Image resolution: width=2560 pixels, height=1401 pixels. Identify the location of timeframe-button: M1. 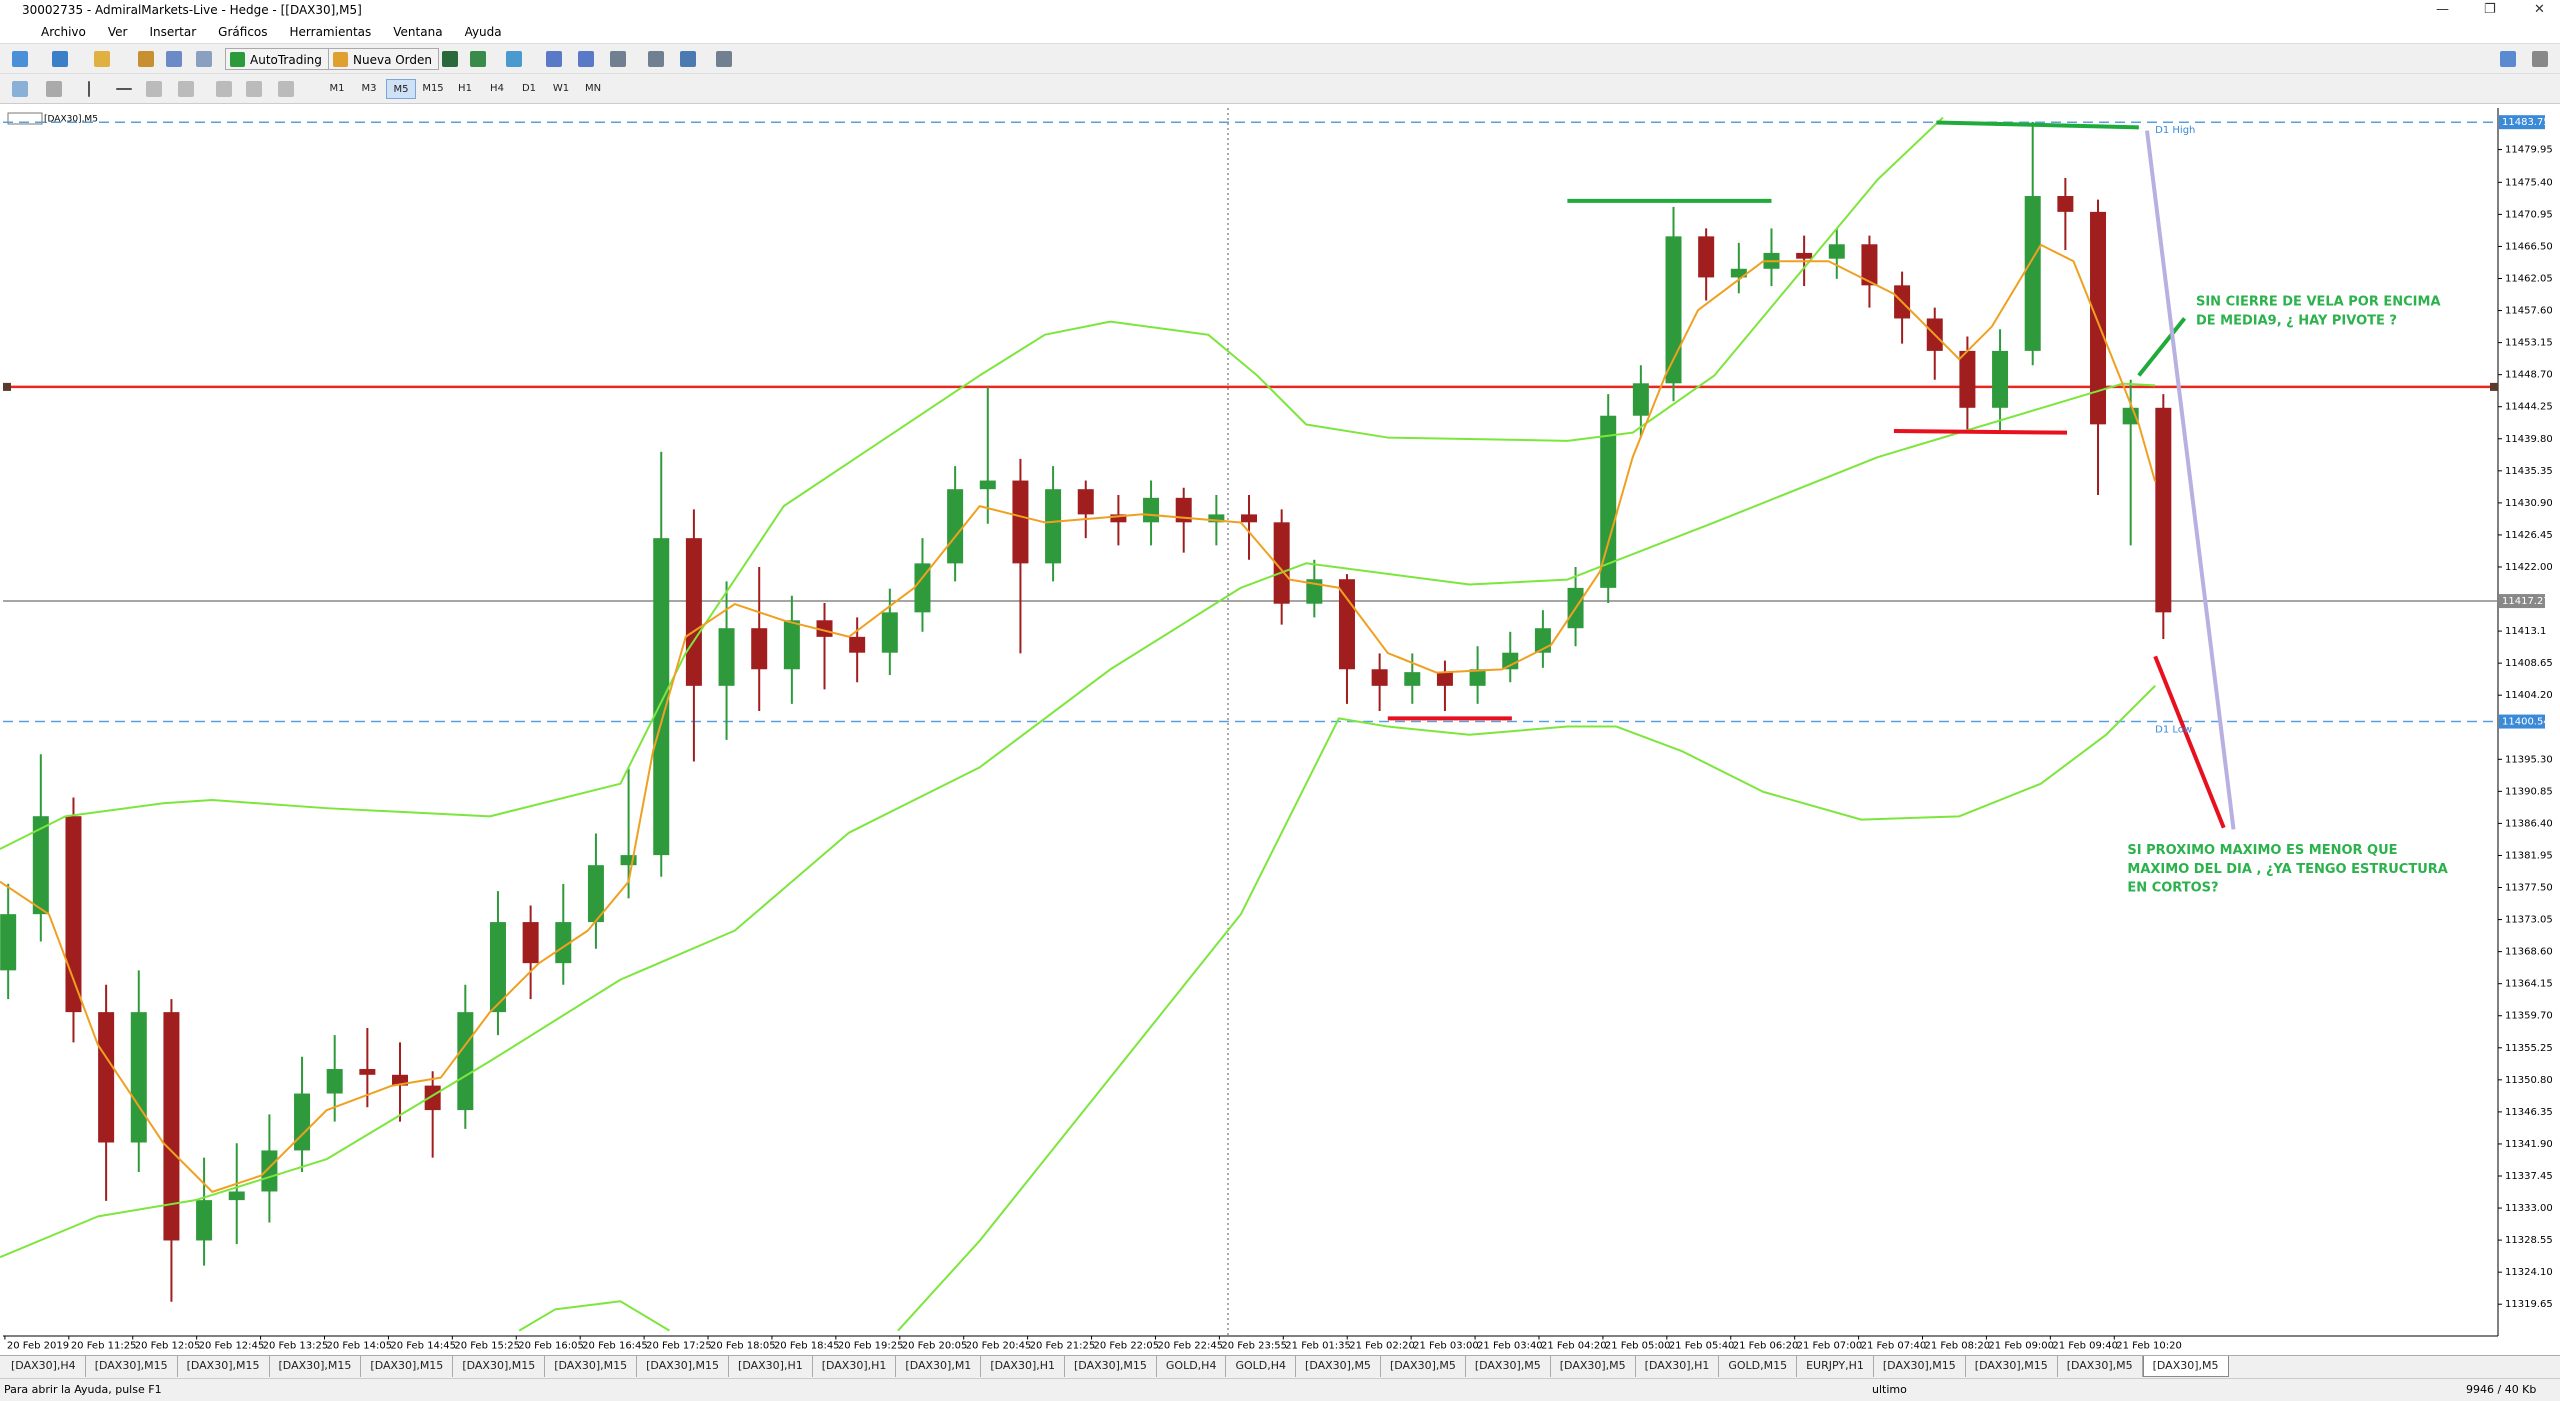
(337, 88).